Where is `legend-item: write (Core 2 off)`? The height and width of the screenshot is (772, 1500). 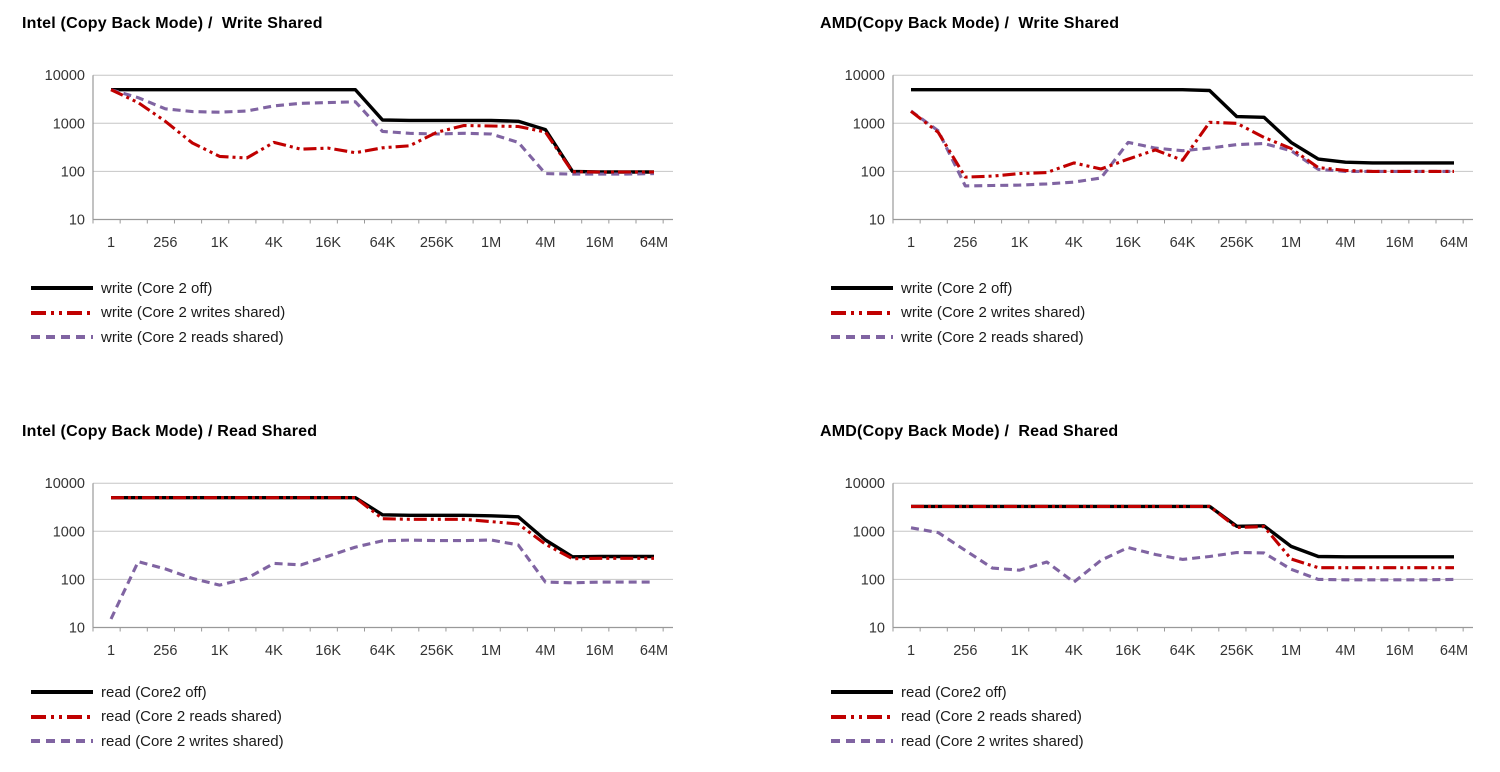 legend-item: write (Core 2 off) is located at coordinates (157, 288).